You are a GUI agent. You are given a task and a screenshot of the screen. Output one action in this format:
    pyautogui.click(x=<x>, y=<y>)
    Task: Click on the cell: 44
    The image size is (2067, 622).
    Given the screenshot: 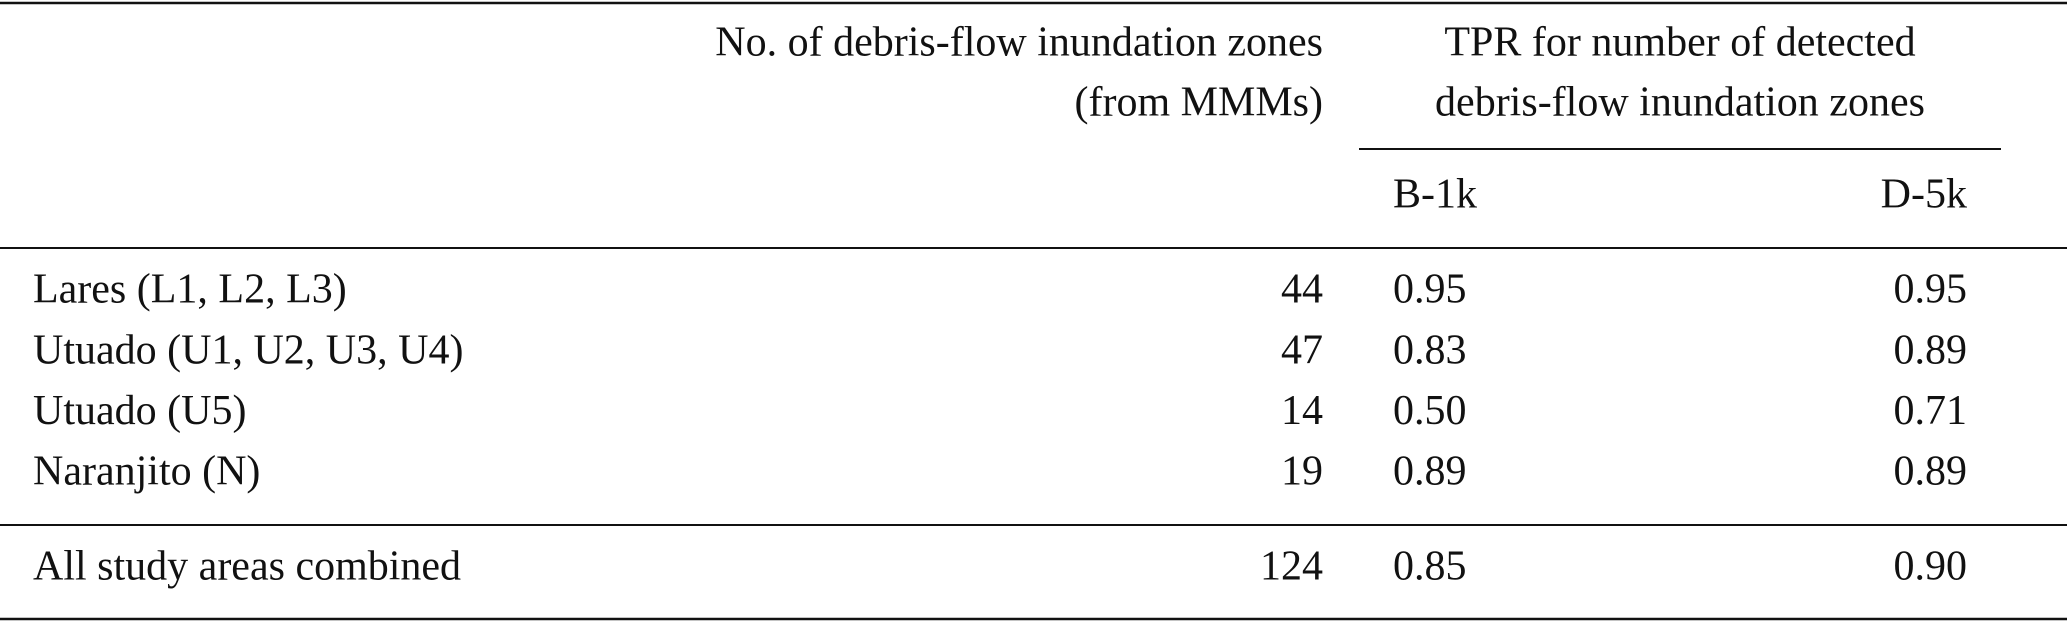 What is the action you would take?
    pyautogui.click(x=1302, y=290)
    